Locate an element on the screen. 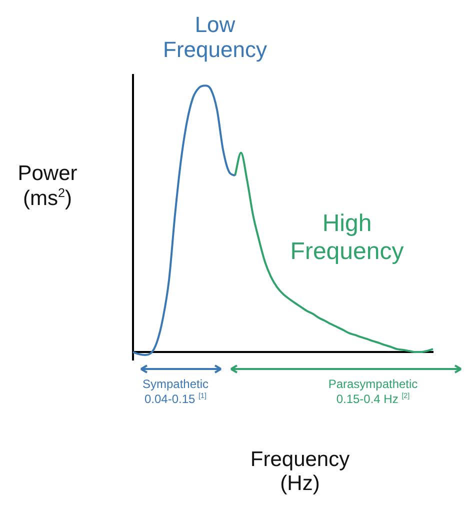 This screenshot has width=467, height=524. y-axis-title: Power (ms$^{2}$) is located at coordinates (47, 187).